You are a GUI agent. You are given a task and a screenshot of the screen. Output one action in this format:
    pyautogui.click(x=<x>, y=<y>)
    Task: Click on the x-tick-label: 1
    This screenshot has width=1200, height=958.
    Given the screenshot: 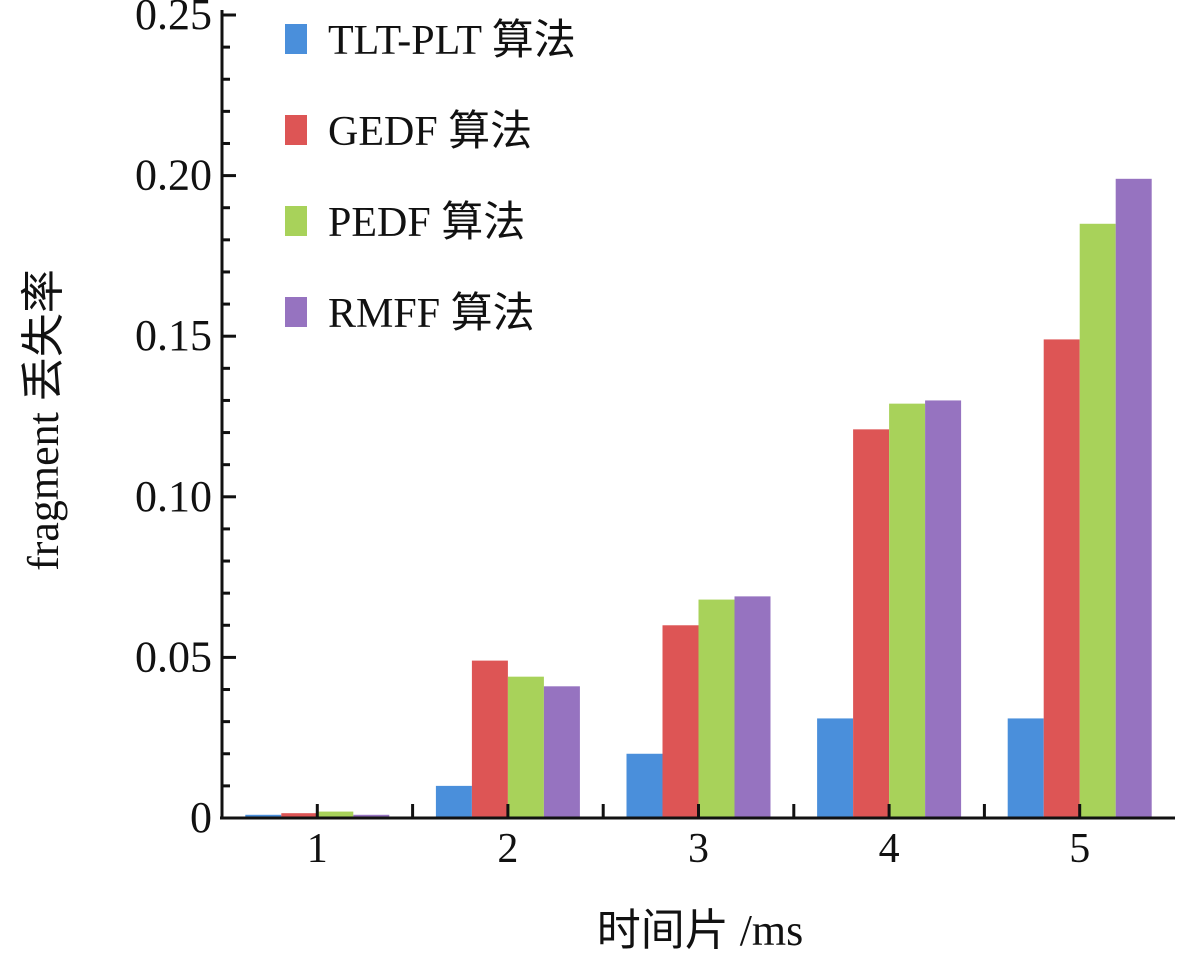 What is the action you would take?
    pyautogui.click(x=317, y=849)
    